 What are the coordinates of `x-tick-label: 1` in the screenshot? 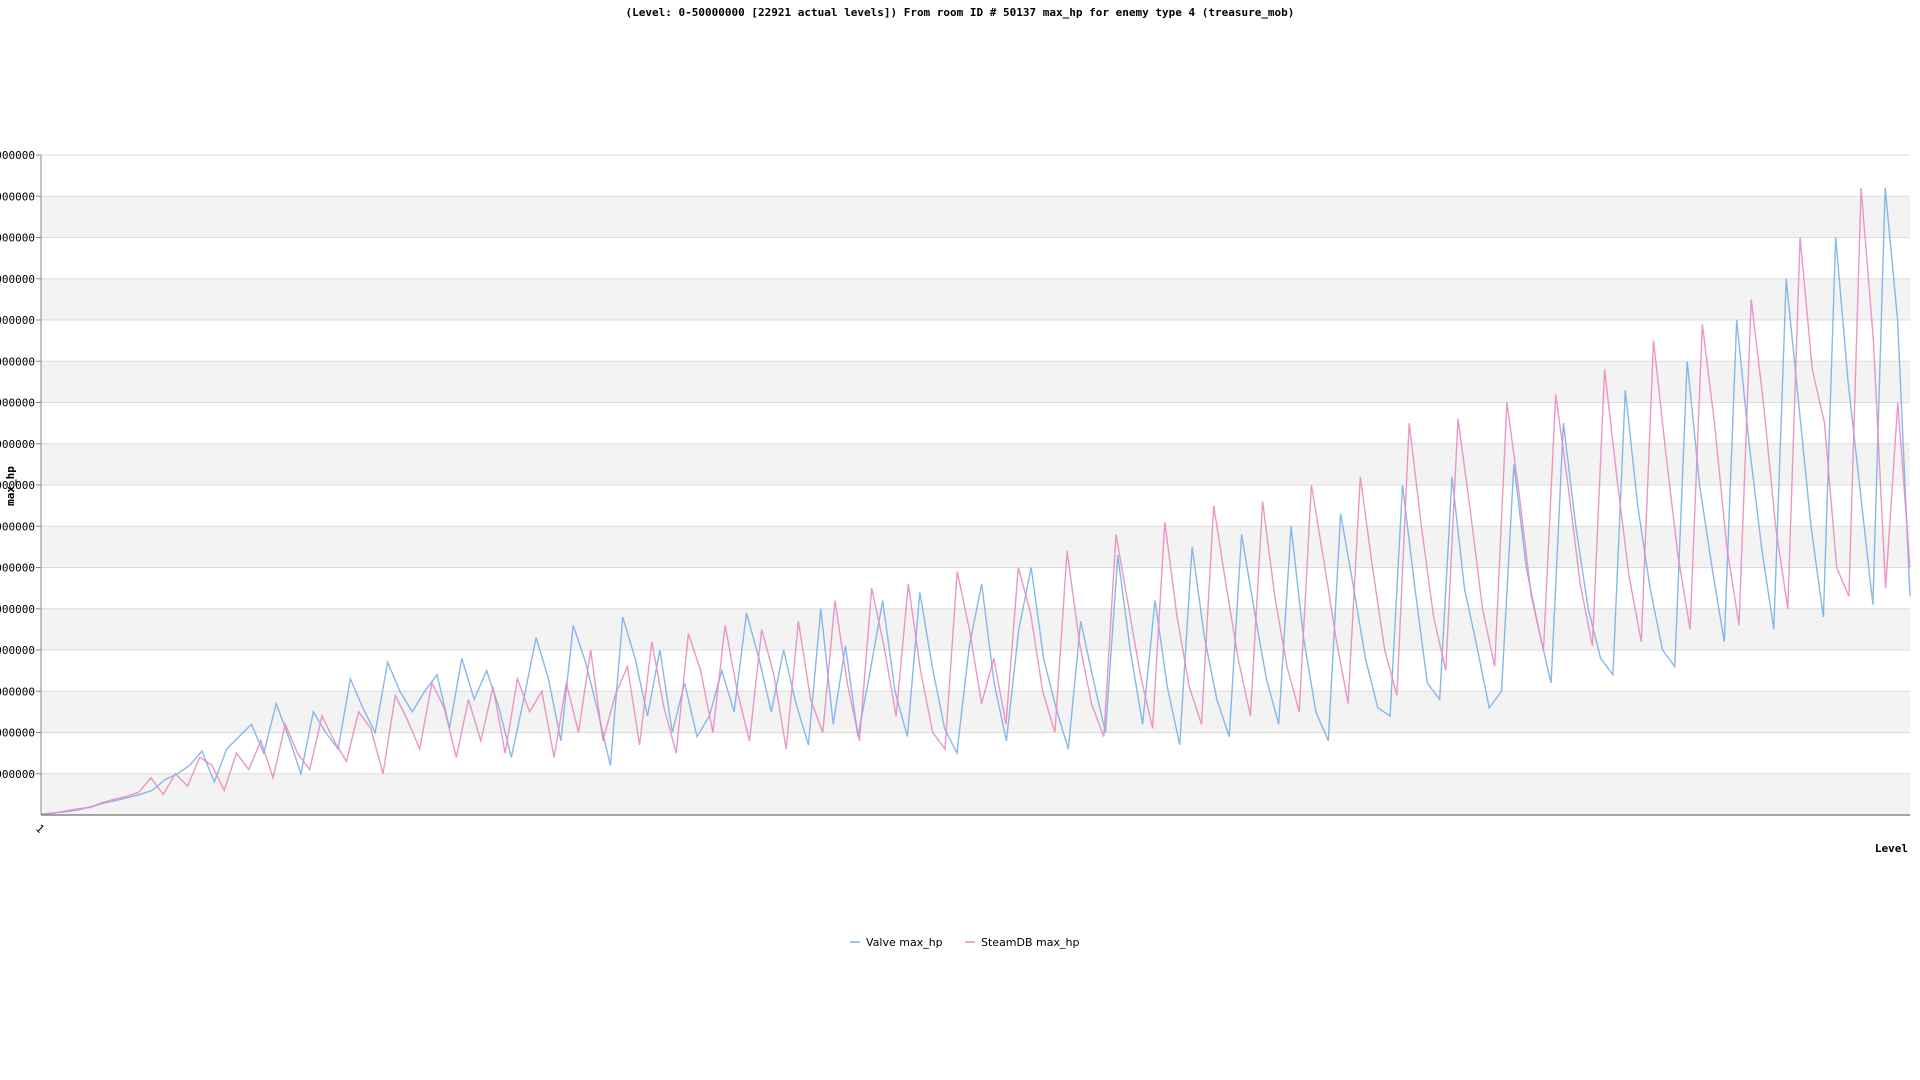 It's located at (40, 829).